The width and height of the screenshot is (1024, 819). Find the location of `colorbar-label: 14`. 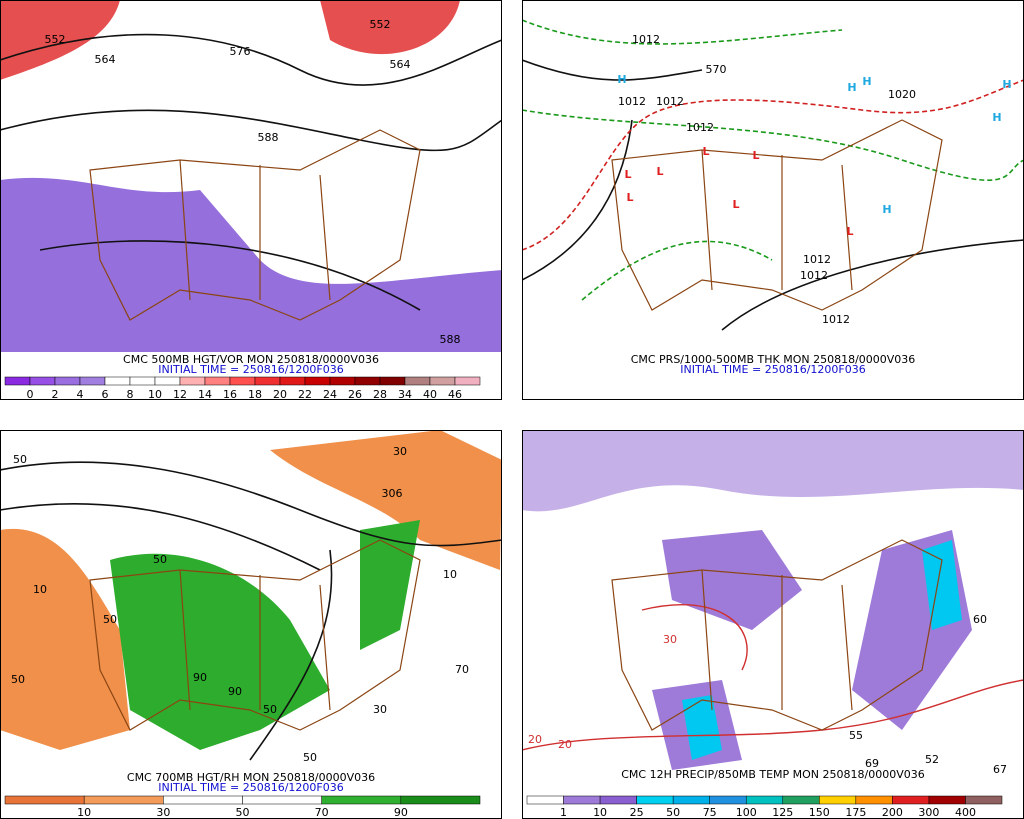

colorbar-label: 14 is located at coordinates (205, 394).